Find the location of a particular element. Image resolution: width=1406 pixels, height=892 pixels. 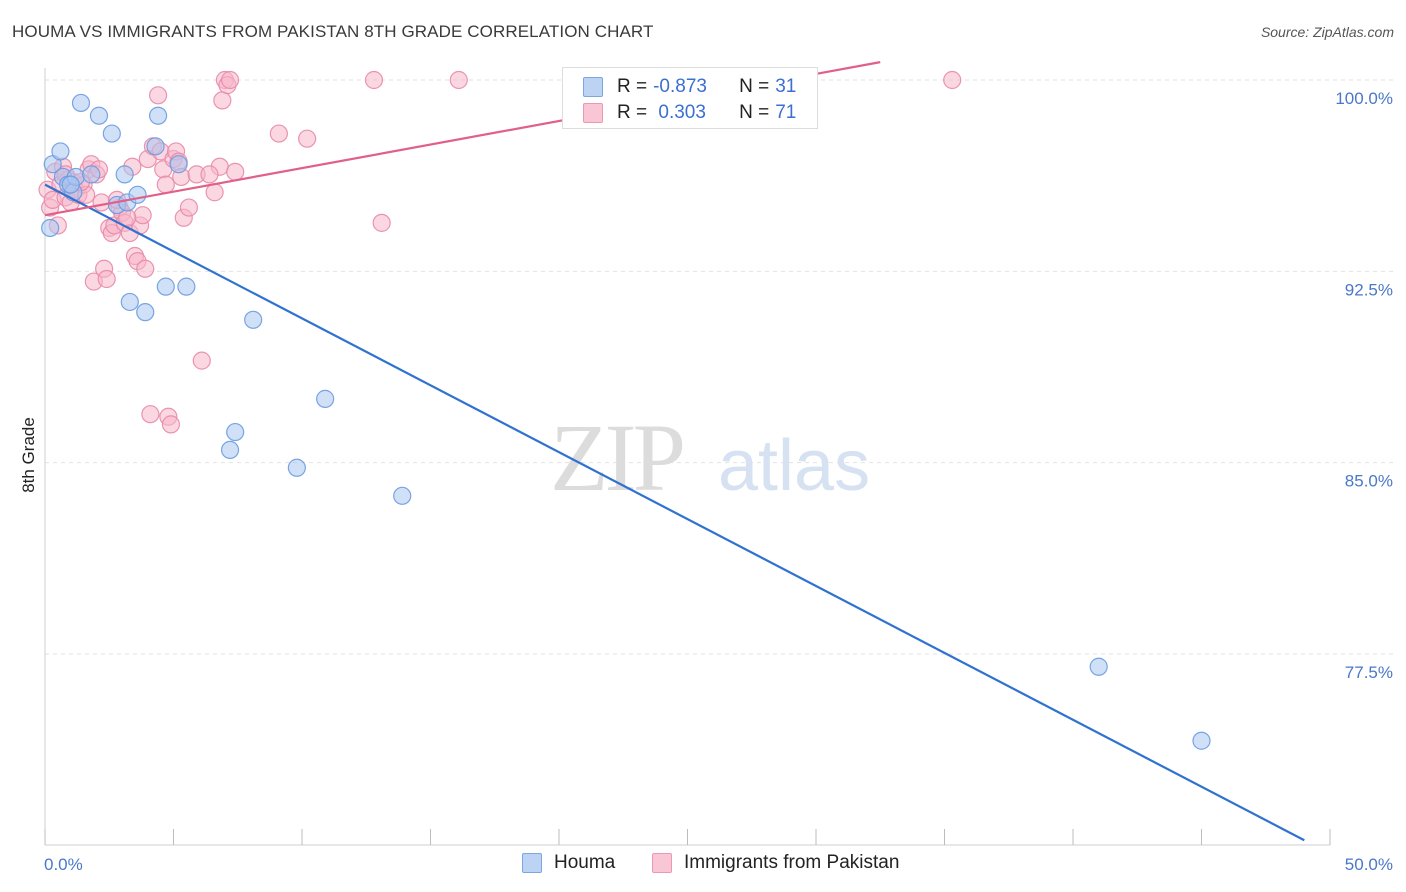

legend-n-value: 71 is located at coordinates (786, 112).